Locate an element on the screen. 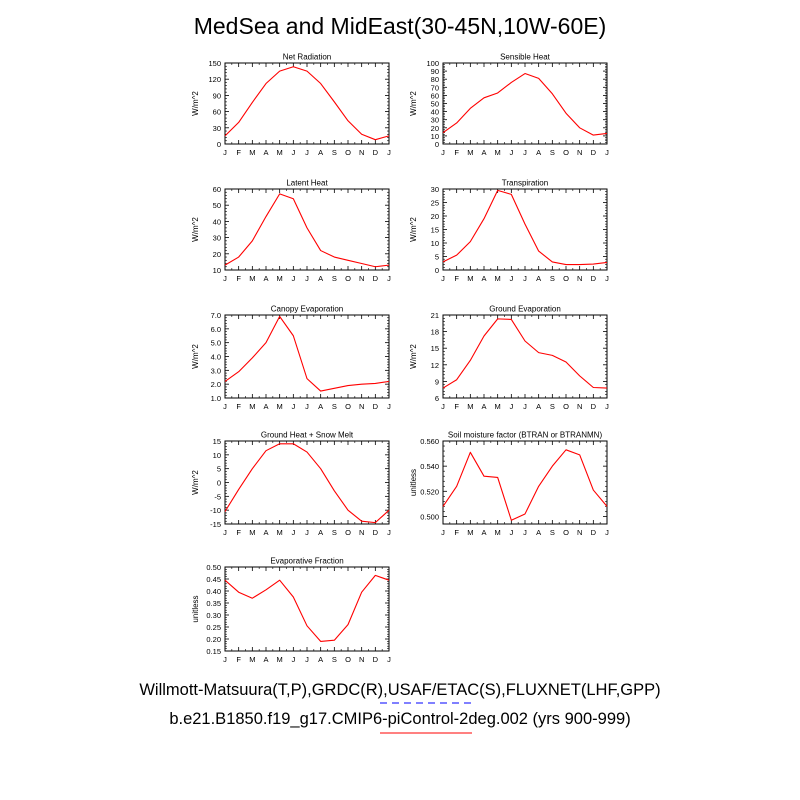 The width and height of the screenshot is (800, 800). y-tick-label: 0.540 is located at coordinates (429, 466).